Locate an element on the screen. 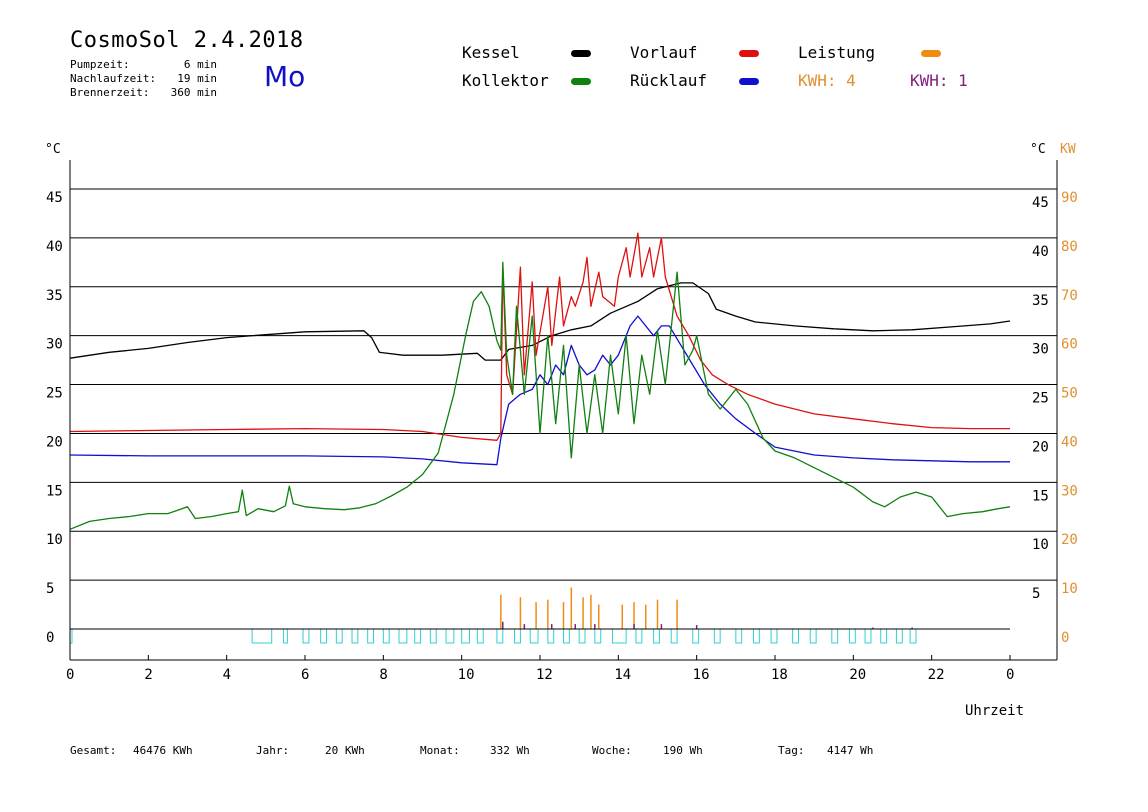 The width and height of the screenshot is (1148, 812). legend-leistung-swatch is located at coordinates (931, 53).